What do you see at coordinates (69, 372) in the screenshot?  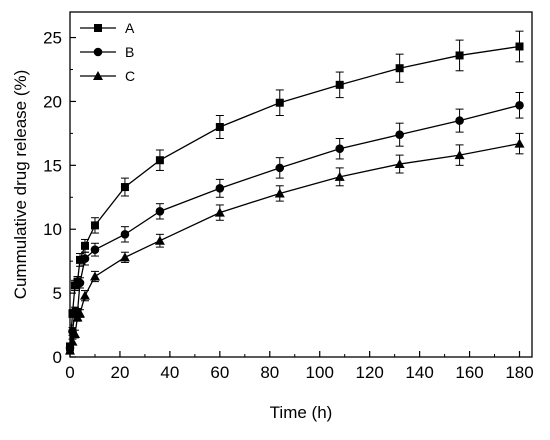 I see `x-tick-label: 0` at bounding box center [69, 372].